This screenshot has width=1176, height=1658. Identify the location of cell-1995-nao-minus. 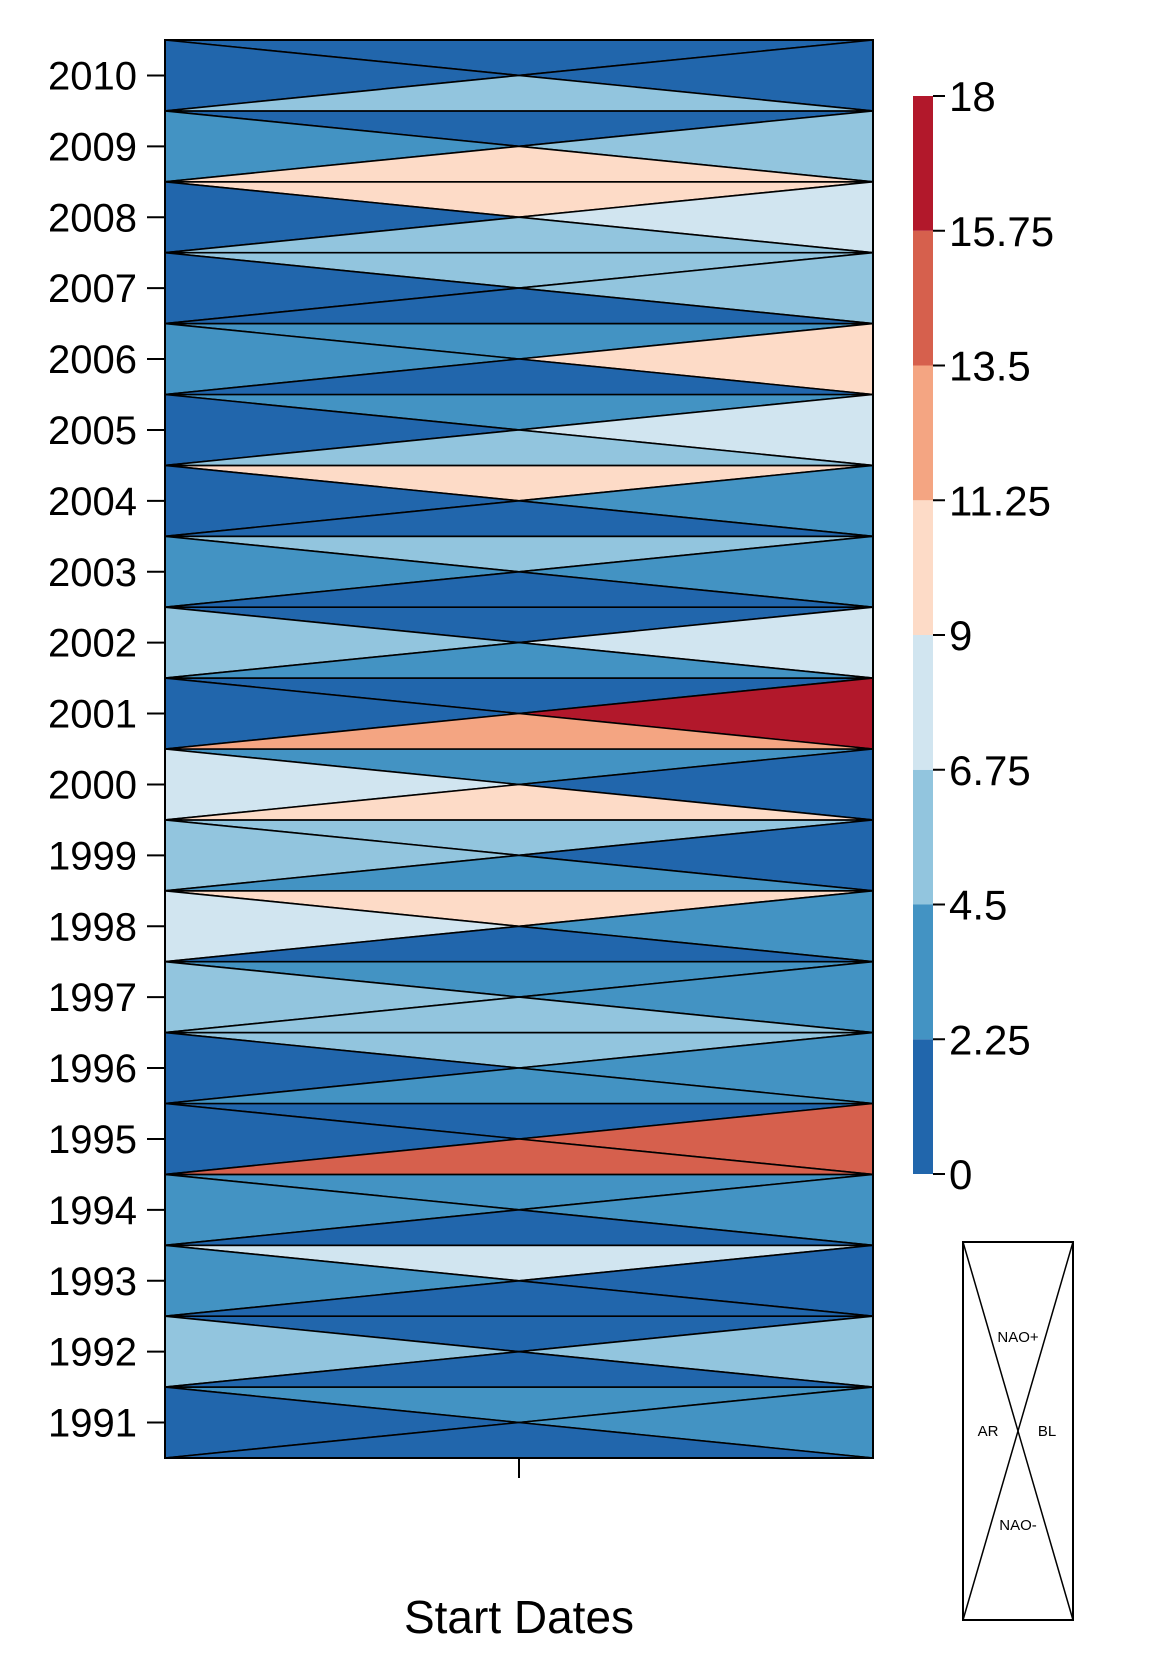
(519, 1157).